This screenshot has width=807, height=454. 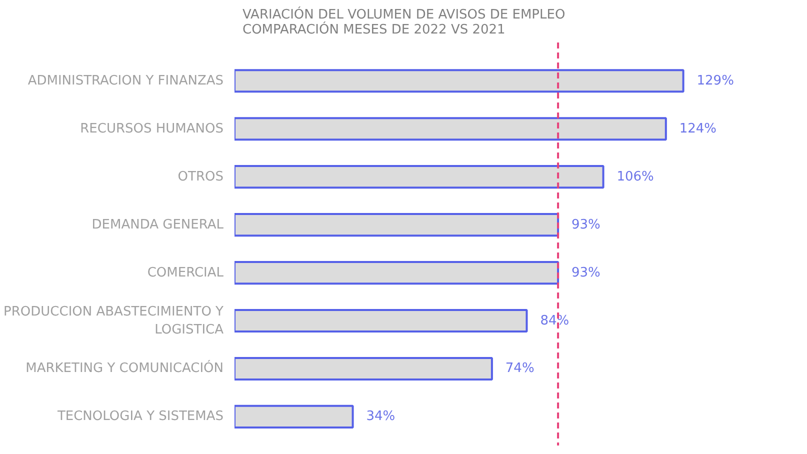 What do you see at coordinates (404, 22) in the screenshot?
I see `chart-title: VARIACIÓN DEL VOLUMEN DE AVISOS DE EMPLEO COMPARACIÓN MESES DE 2022 VS 2021` at bounding box center [404, 22].